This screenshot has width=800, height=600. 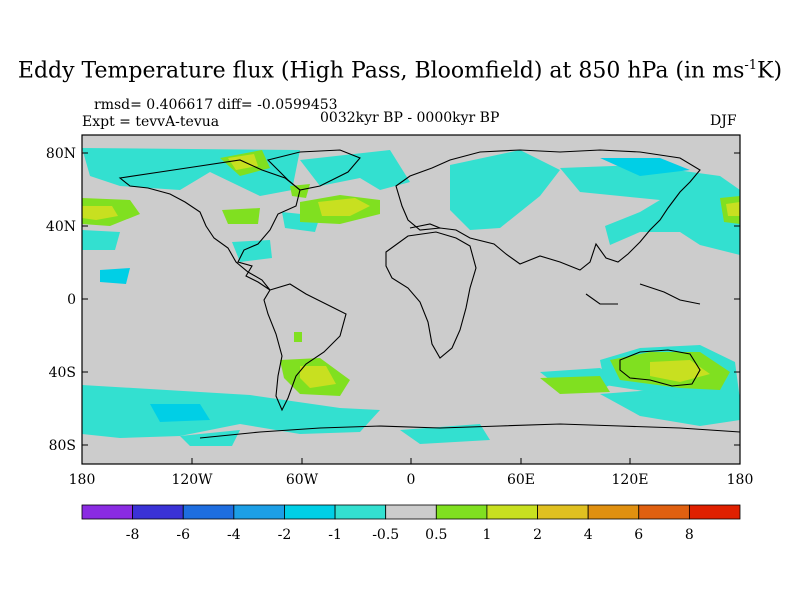 I want to click on experiment-label: Expt = tevvA-tevua, so click(x=151, y=122).